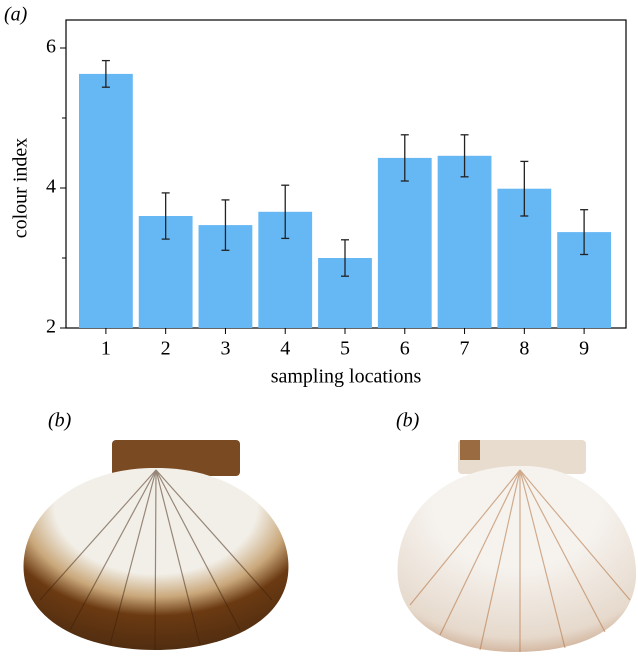  What do you see at coordinates (285, 349) in the screenshot?
I see `x-tick-label: 4` at bounding box center [285, 349].